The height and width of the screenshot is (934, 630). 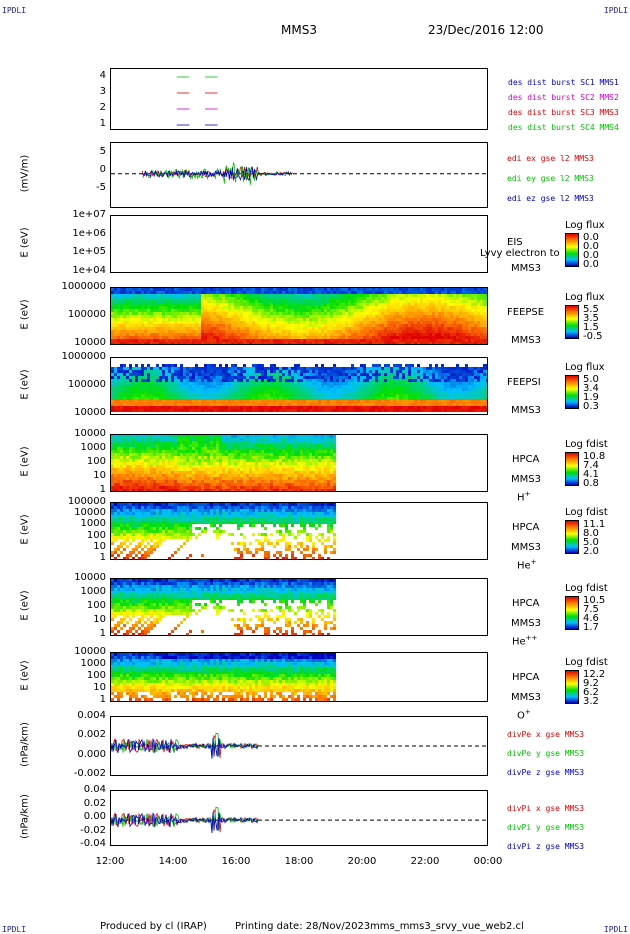 What do you see at coordinates (550, 158) in the screenshot?
I see `edi-legend-entry: edi ex gse l2 MMS3` at bounding box center [550, 158].